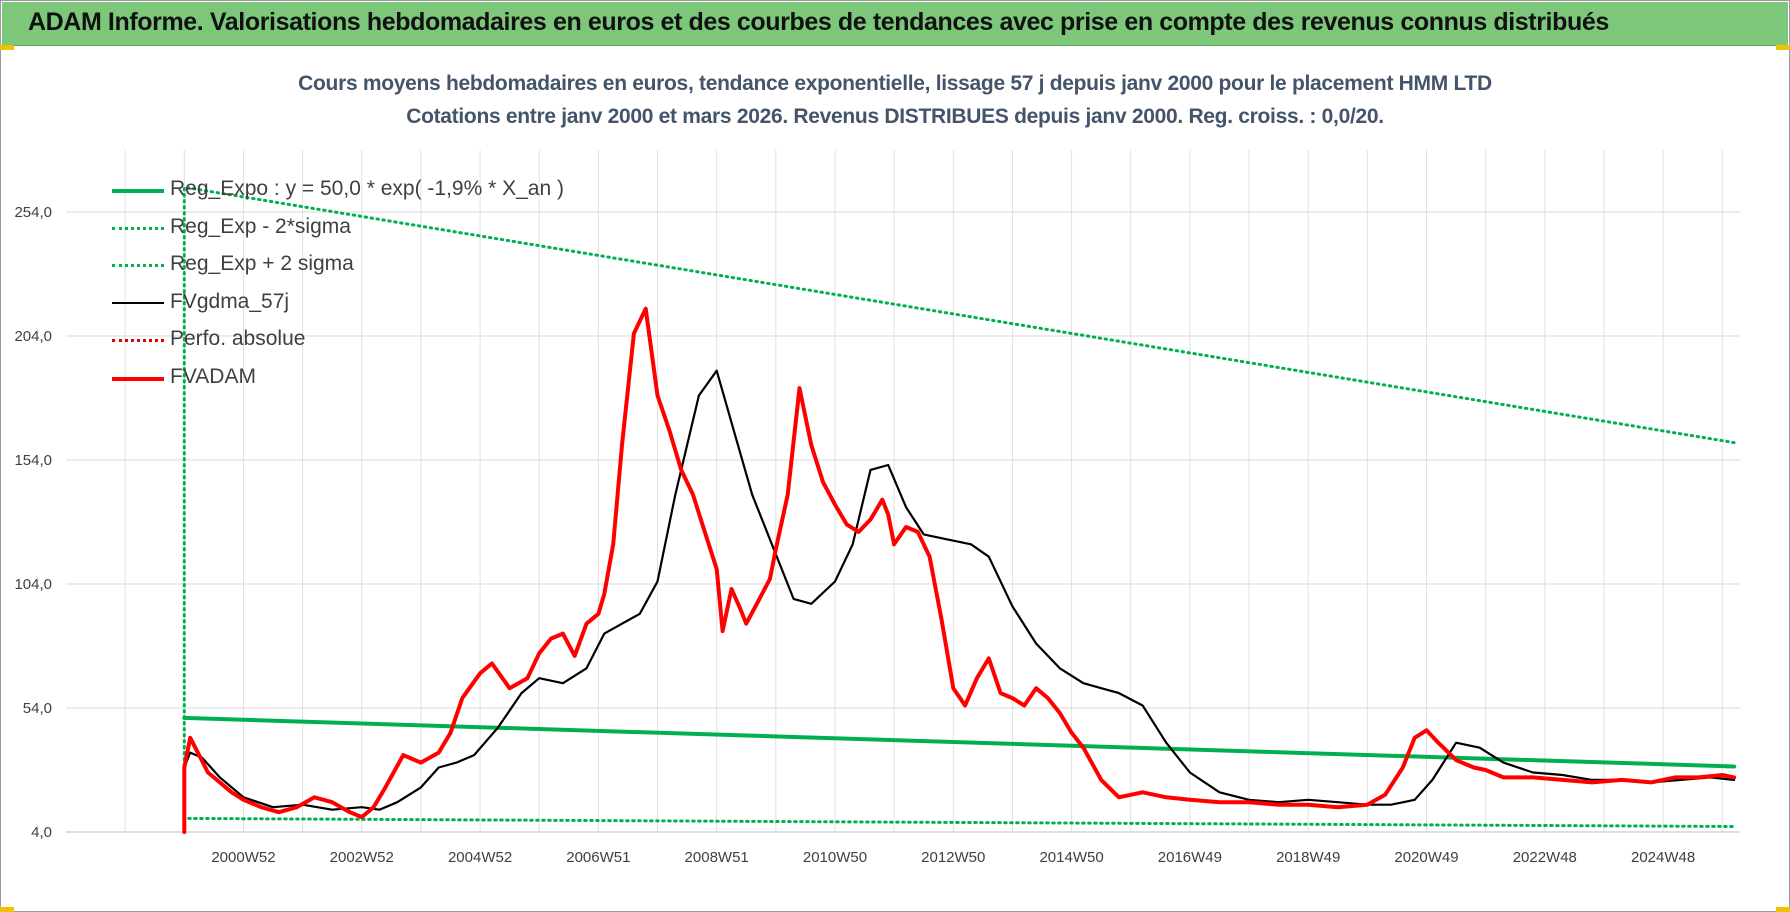 This screenshot has height=912, width=1790. I want to click on x-tick-label: 2002W52, so click(362, 857).